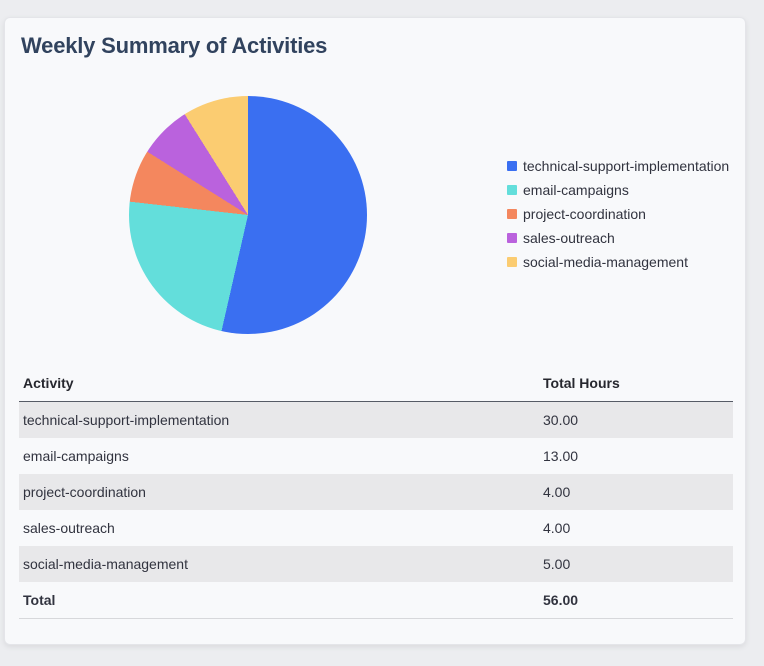 This screenshot has width=764, height=666. Describe the element at coordinates (376, 564) in the screenshot. I see `table-row: social-media-management 5.00` at that location.